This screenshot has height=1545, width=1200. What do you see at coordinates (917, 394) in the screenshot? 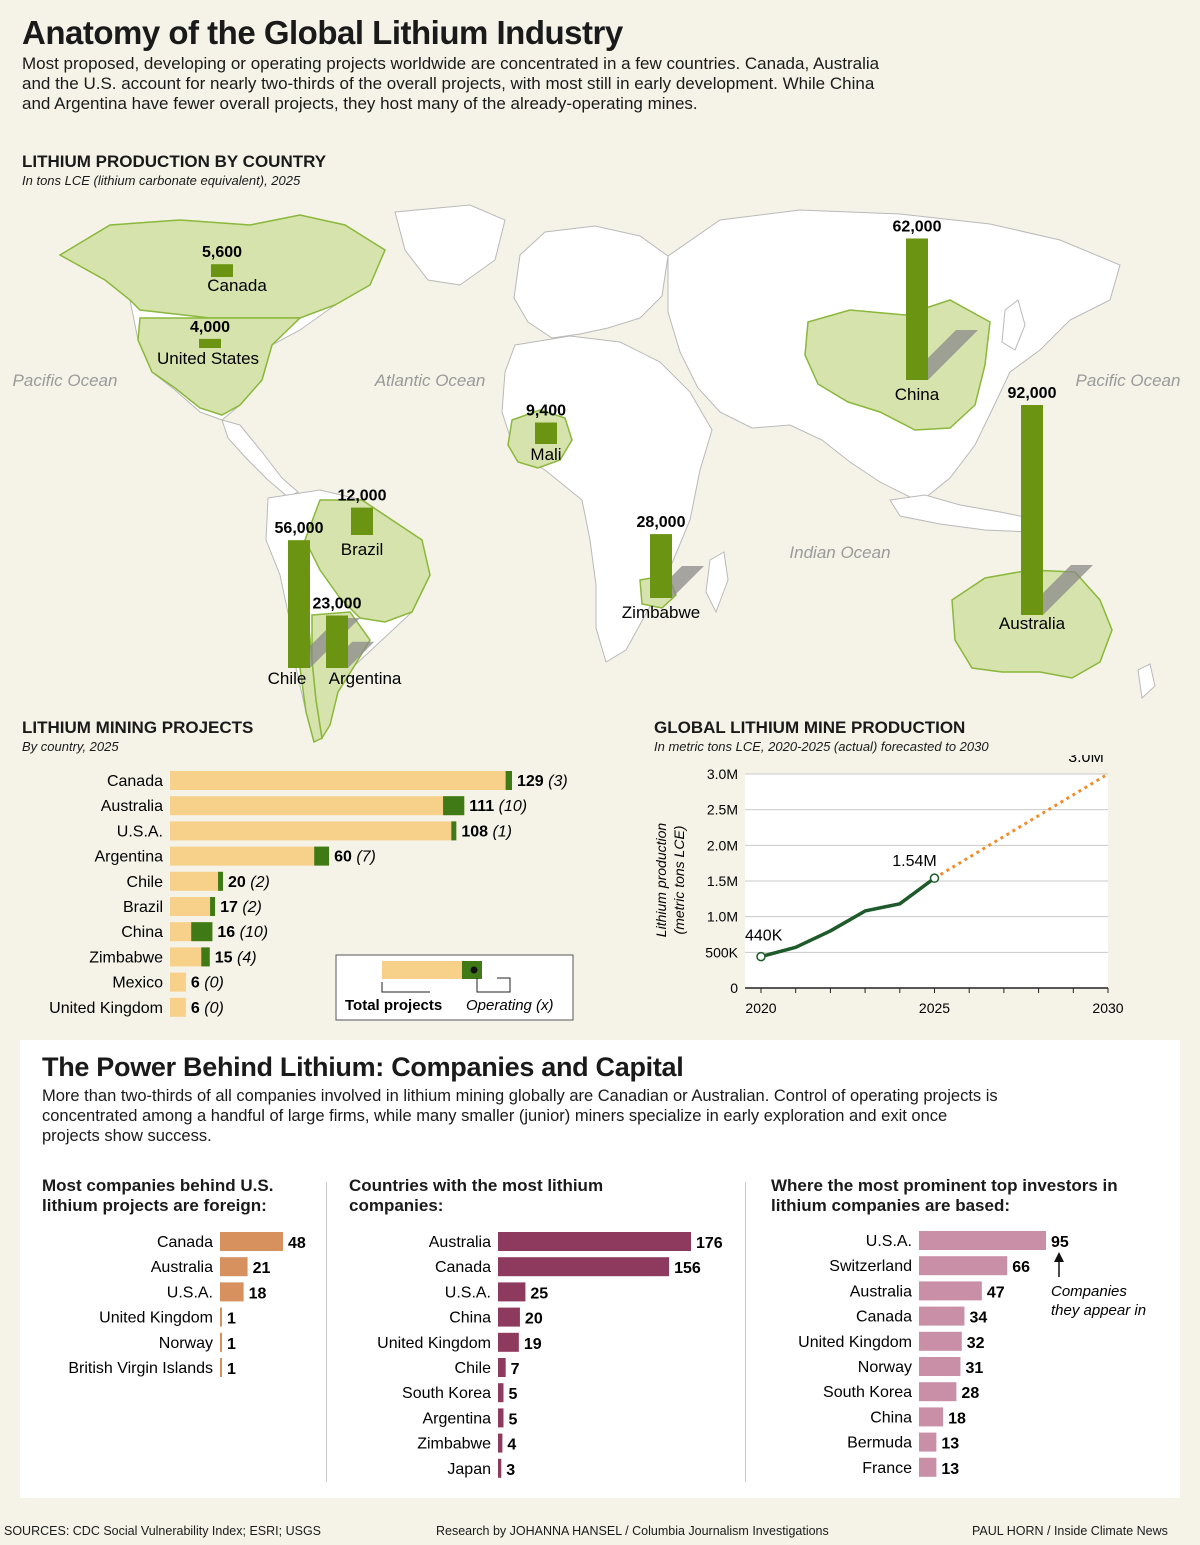
I see `country-label: China` at bounding box center [917, 394].